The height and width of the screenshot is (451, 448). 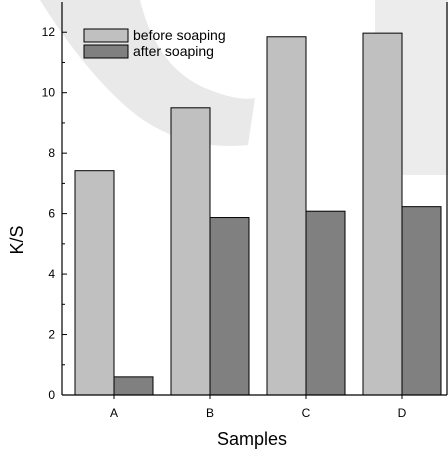 What do you see at coordinates (114, 413) in the screenshot?
I see `x-tick-label: A` at bounding box center [114, 413].